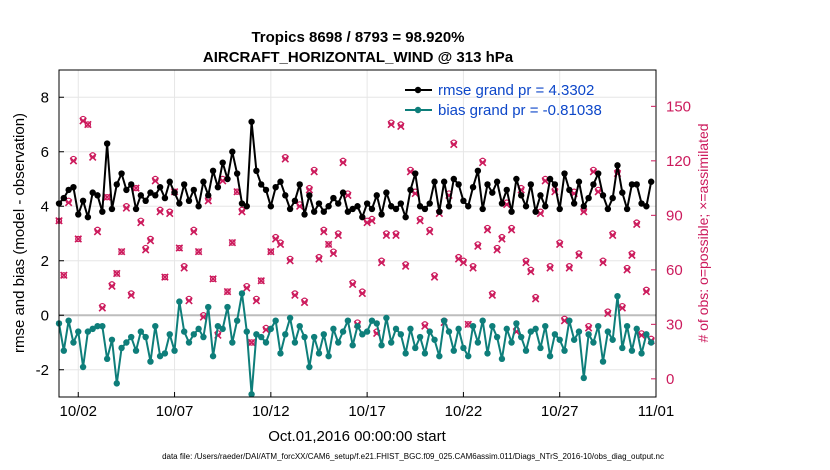  I want to click on y2-tick-label: 150, so click(678, 106).